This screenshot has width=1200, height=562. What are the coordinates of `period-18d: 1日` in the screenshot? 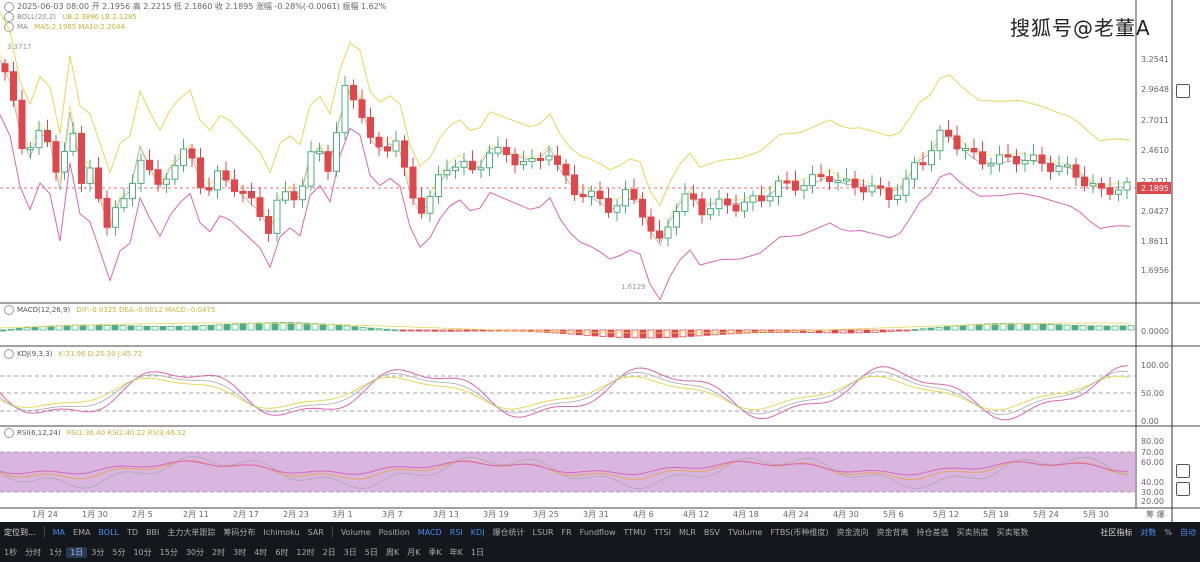 It's located at (477, 552).